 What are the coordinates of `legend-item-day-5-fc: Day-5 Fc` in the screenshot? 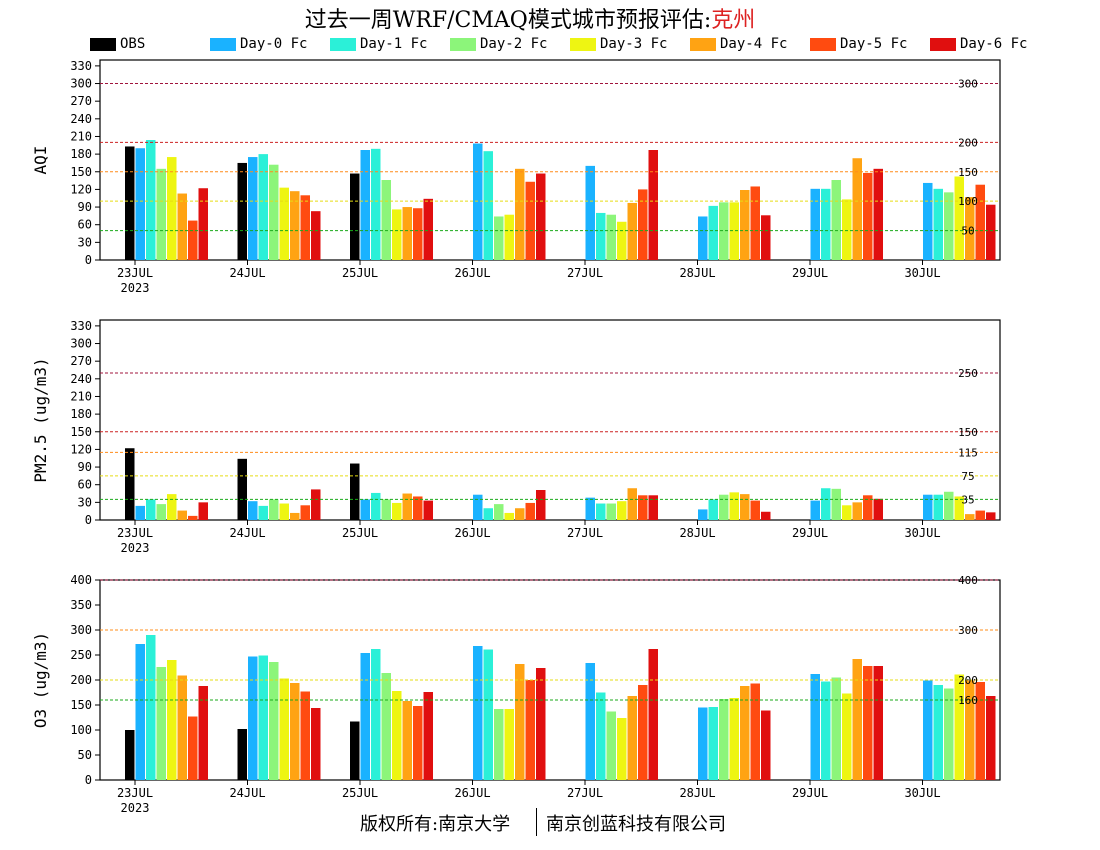 It's located at (858, 44).